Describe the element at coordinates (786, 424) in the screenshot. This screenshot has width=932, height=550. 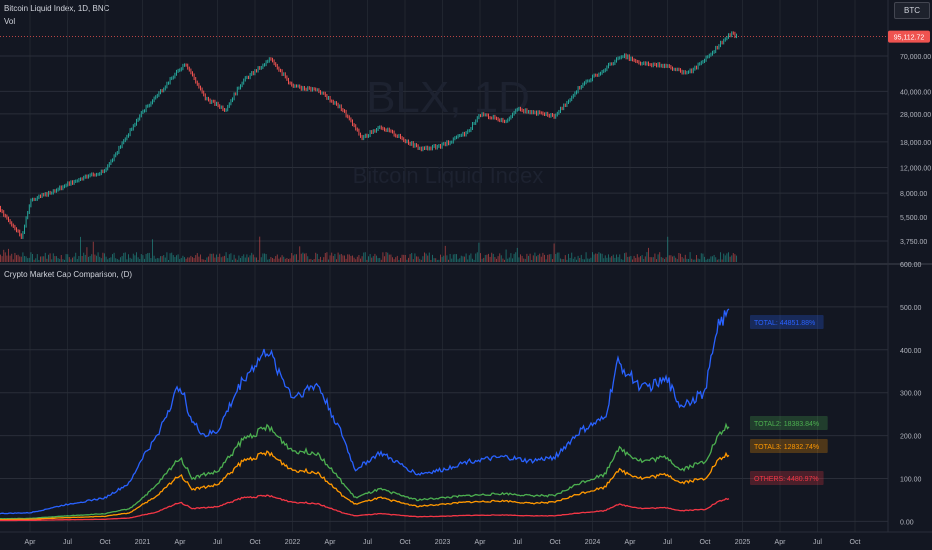
I see `series-label-total2: TOTAL2: 18383.84%` at that location.